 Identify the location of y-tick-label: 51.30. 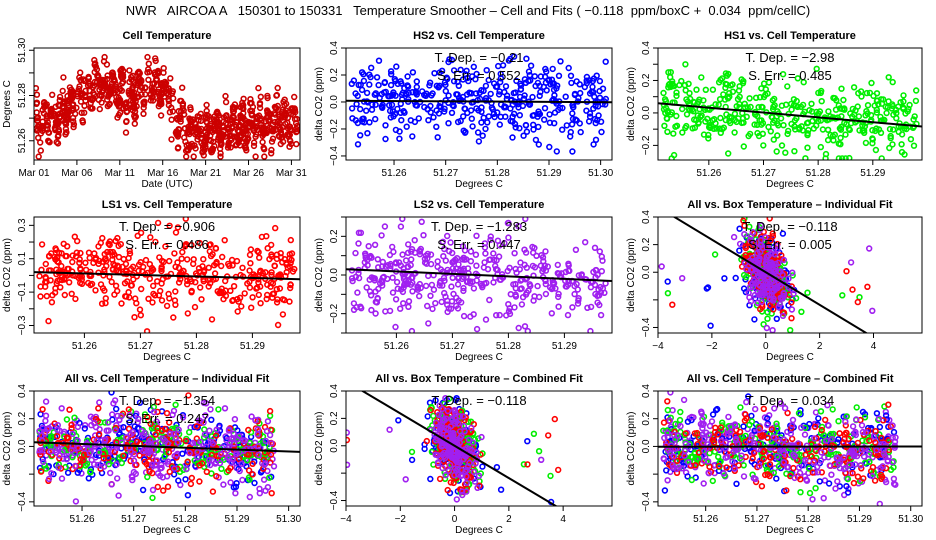
(22, 49).